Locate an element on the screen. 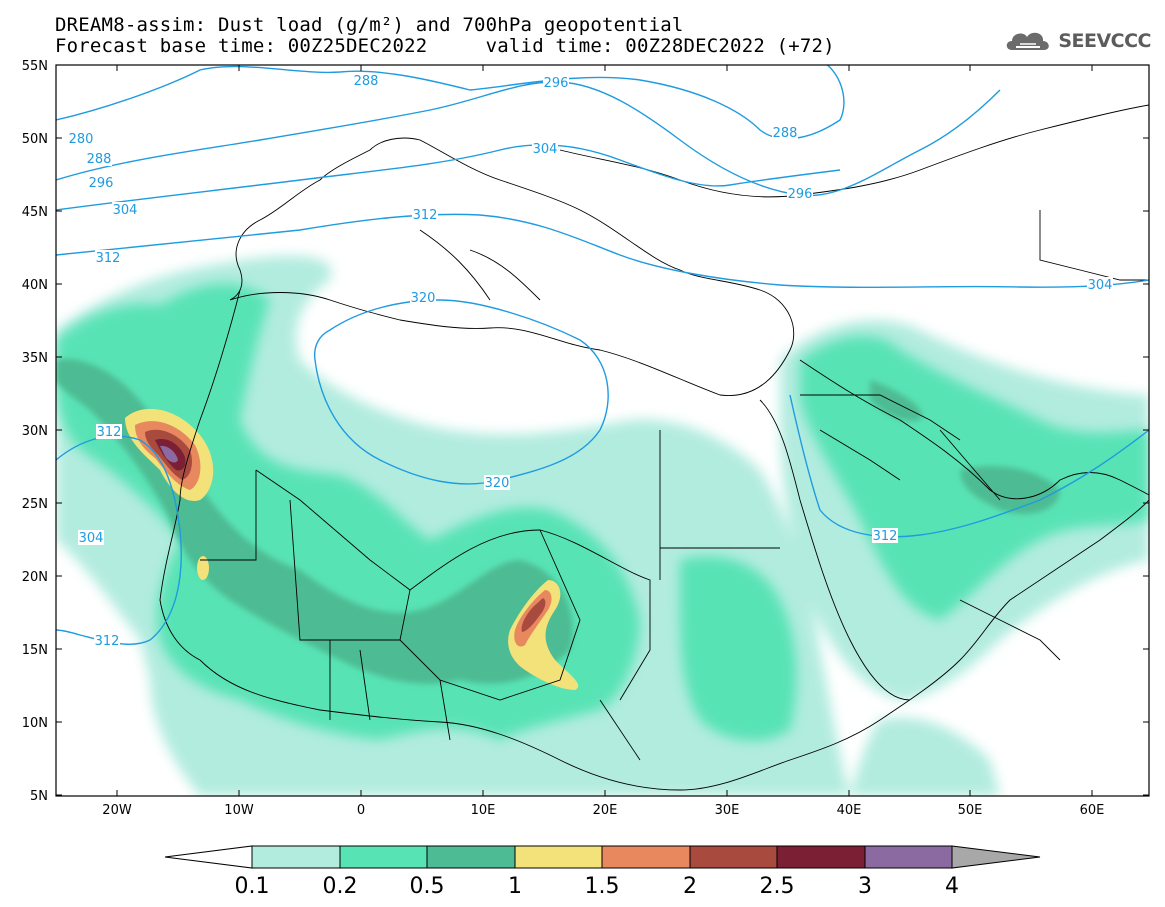 Image resolution: width=1165 pixels, height=907 pixels. lat-label: 50N is located at coordinates (35, 139).